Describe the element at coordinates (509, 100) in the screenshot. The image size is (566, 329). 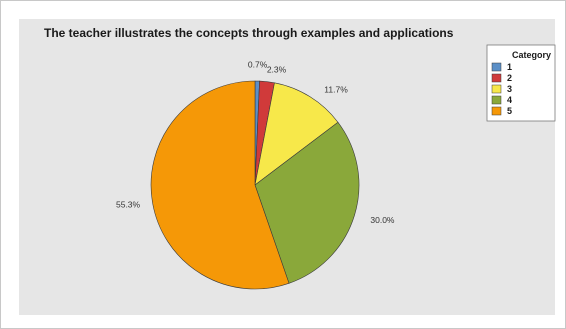
I see `legend-label-4: 4` at that location.